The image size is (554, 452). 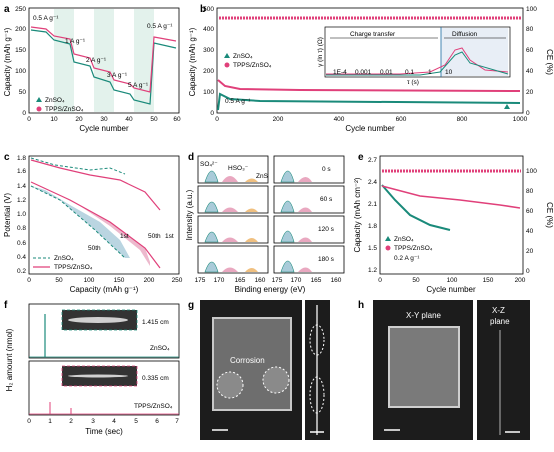 I want to click on panel-b-series-znso4, so click(x=369, y=101).